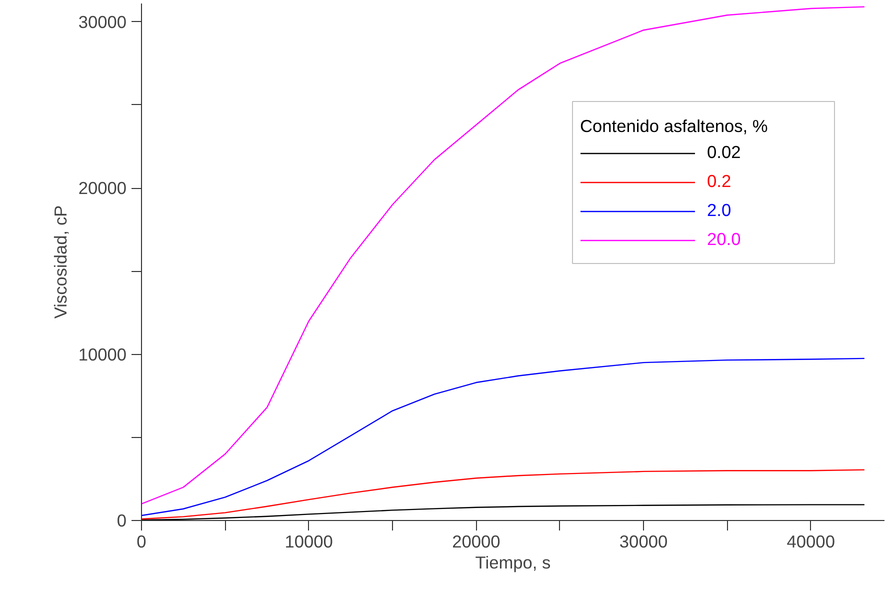  What do you see at coordinates (724, 239) in the screenshot?
I see `text: 20.0` at bounding box center [724, 239].